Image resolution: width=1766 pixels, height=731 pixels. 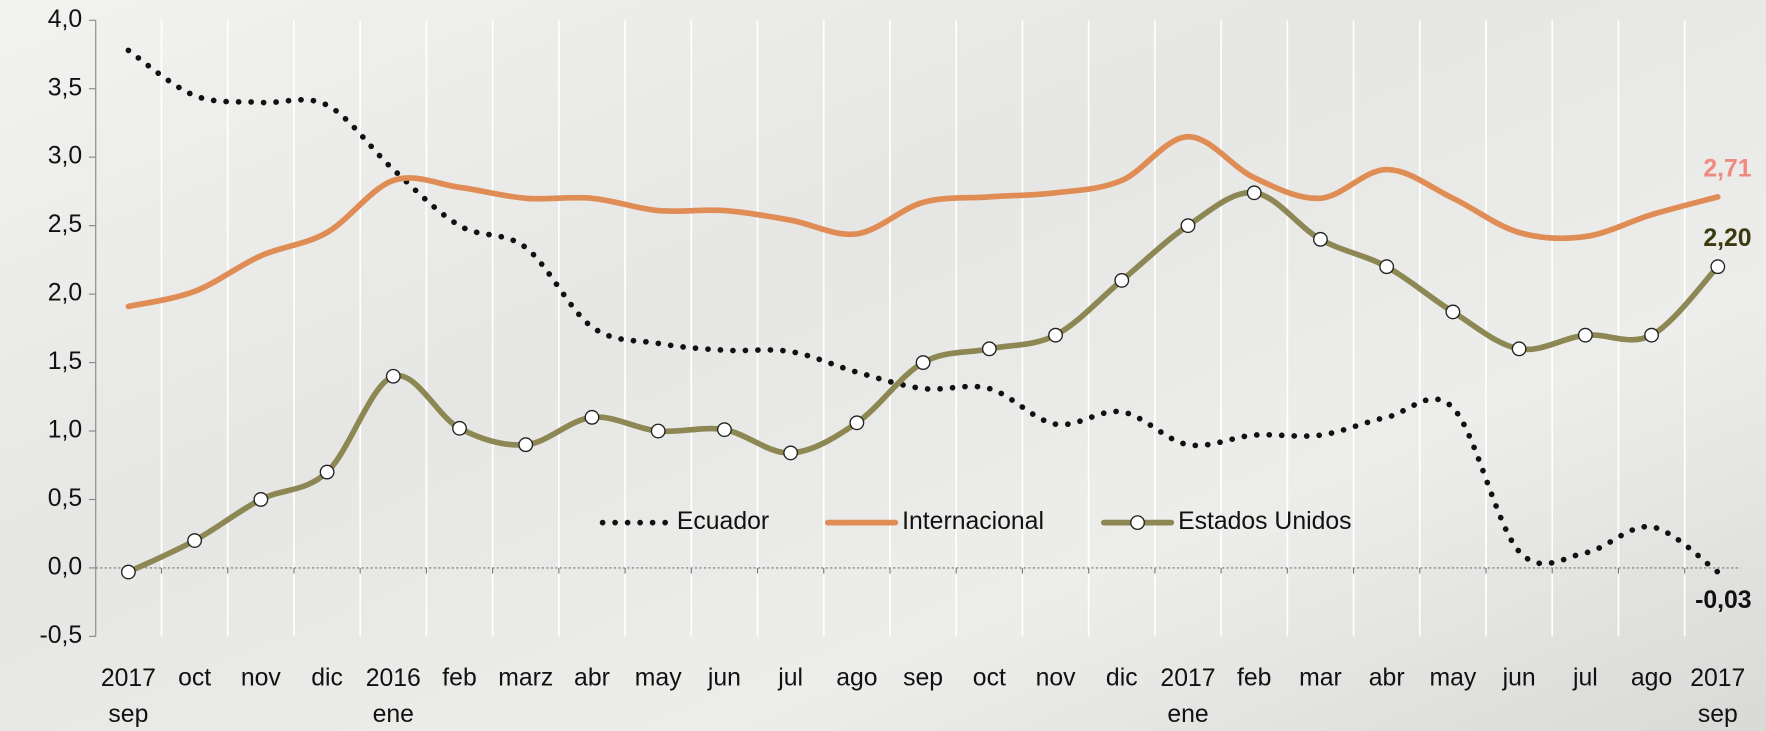 I want to click on y-tick-label: 1,0, so click(x=65, y=430).